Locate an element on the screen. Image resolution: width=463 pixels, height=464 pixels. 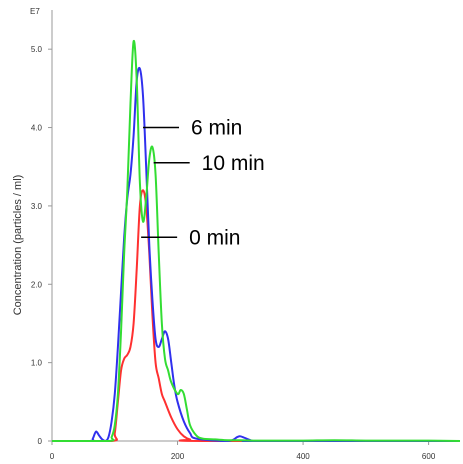
y-tick-label: 1.0 is located at coordinates (37, 363).